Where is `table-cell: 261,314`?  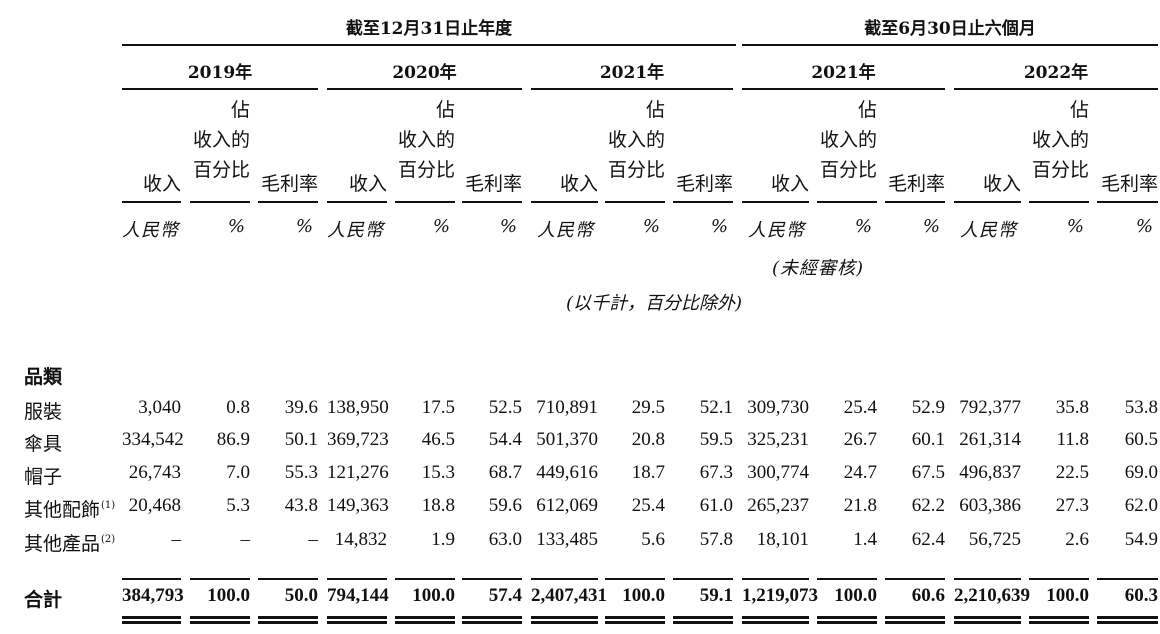 table-cell: 261,314 is located at coordinates (990, 439).